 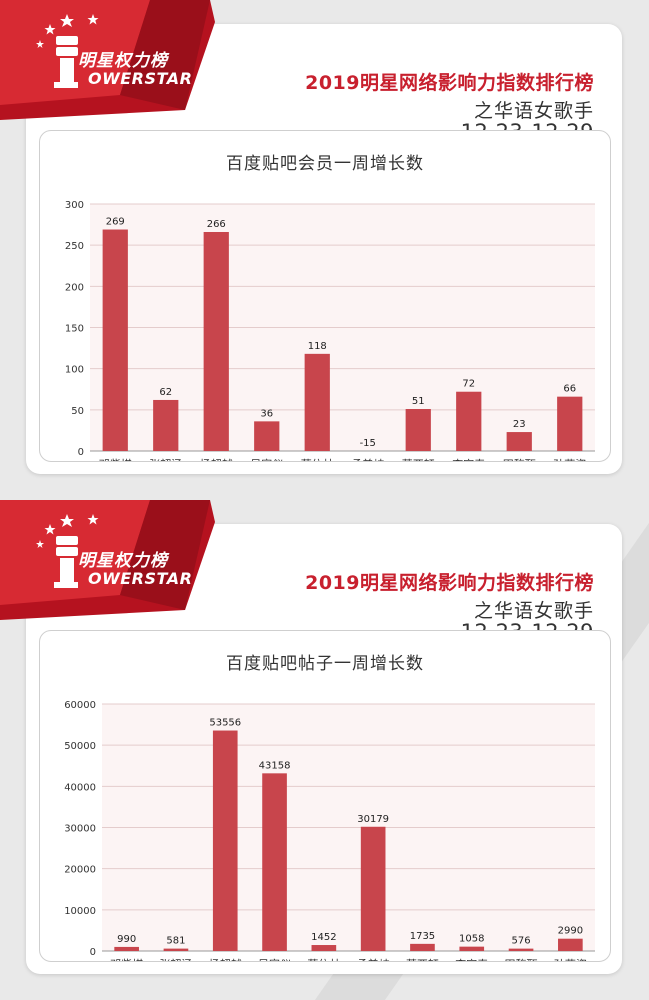 I want to click on data-label: 72, so click(x=468, y=384).